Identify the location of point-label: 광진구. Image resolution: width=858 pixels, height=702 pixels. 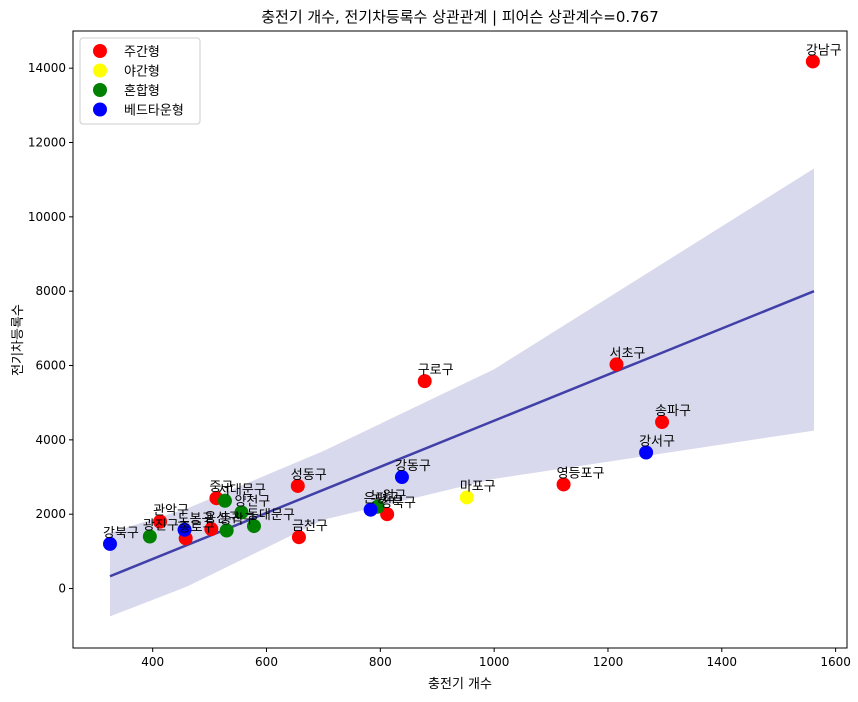
(161, 525).